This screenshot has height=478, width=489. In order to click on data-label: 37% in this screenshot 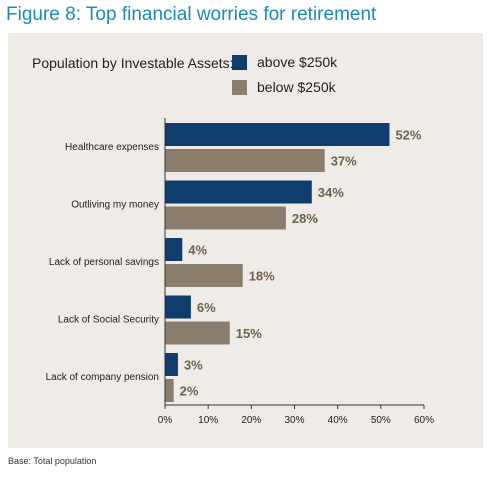, I will do `click(344, 161)`.